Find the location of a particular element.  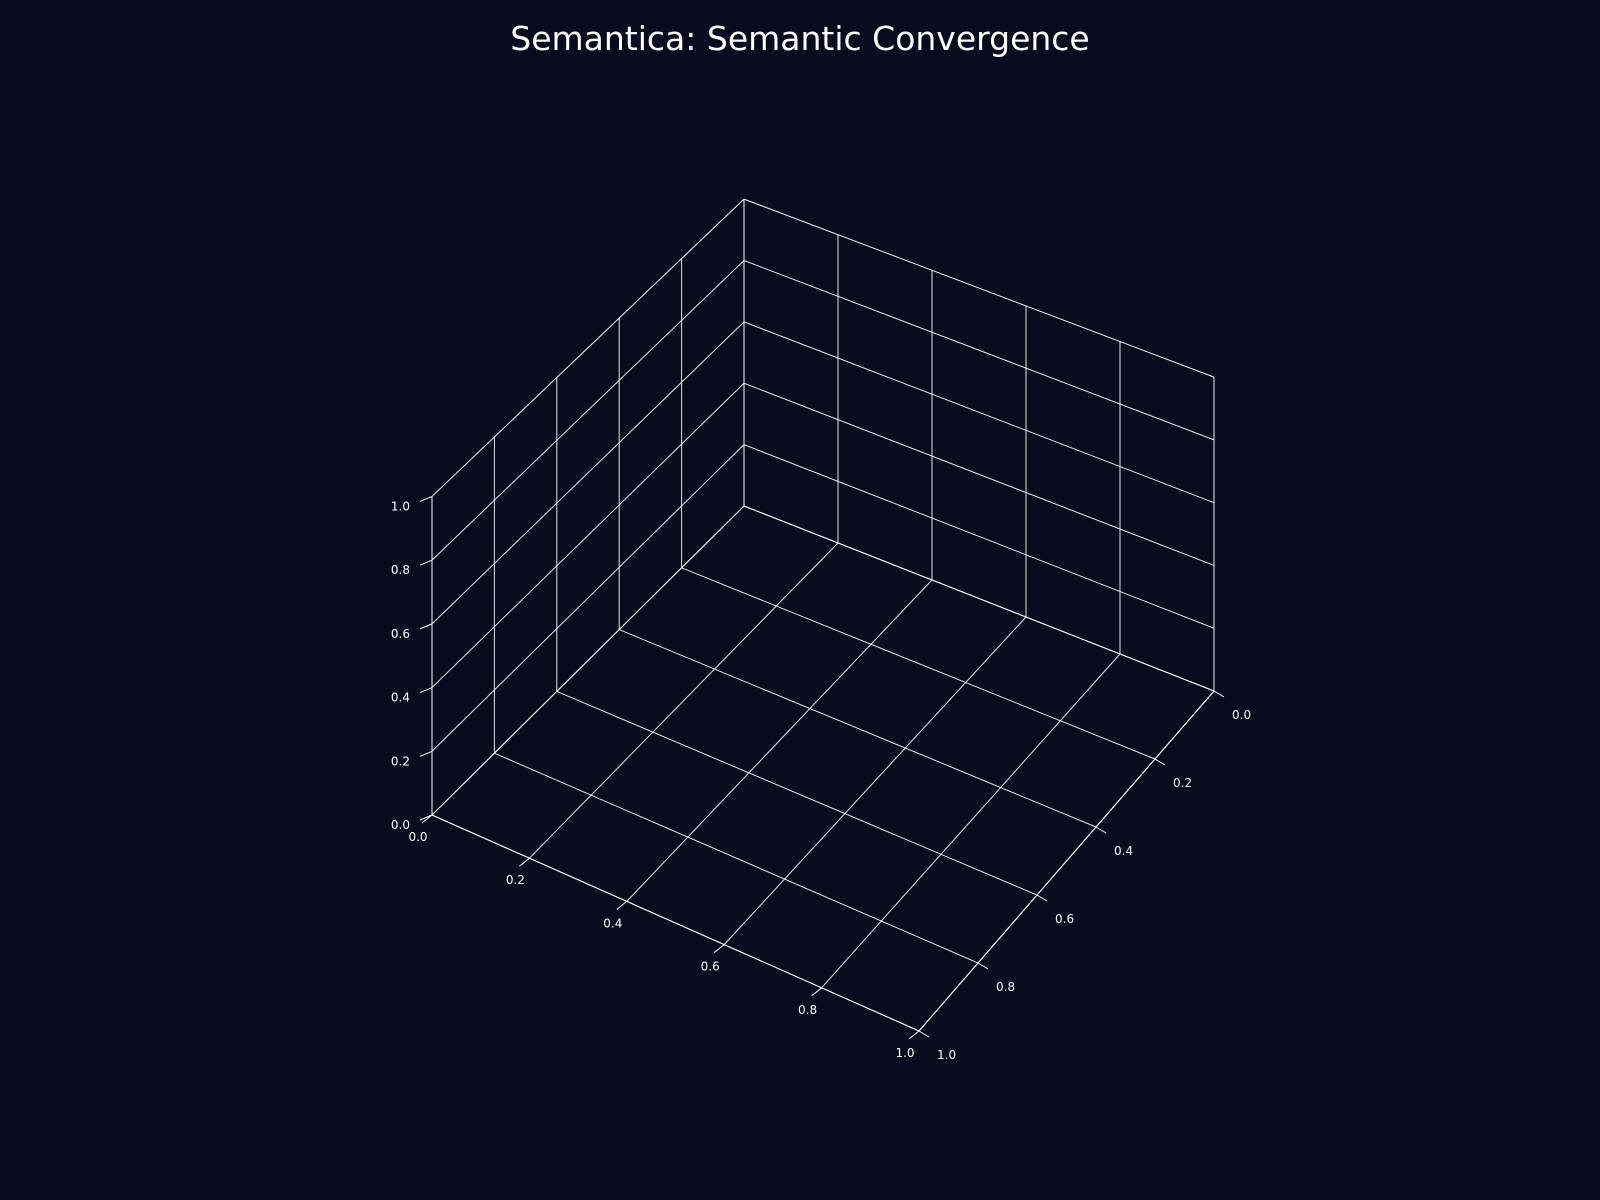

x-tick-label: 0.8 is located at coordinates (807, 1010).